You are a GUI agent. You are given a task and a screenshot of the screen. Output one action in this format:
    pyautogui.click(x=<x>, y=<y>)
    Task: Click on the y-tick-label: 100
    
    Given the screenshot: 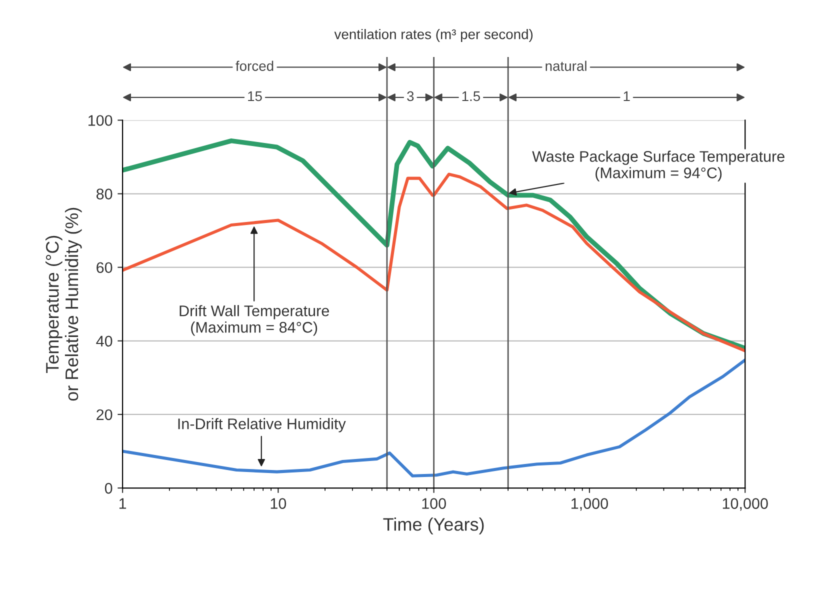 What is the action you would take?
    pyautogui.click(x=100, y=120)
    